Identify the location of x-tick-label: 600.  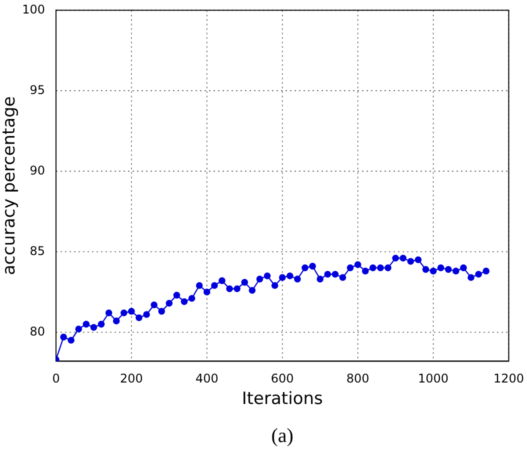
(282, 379).